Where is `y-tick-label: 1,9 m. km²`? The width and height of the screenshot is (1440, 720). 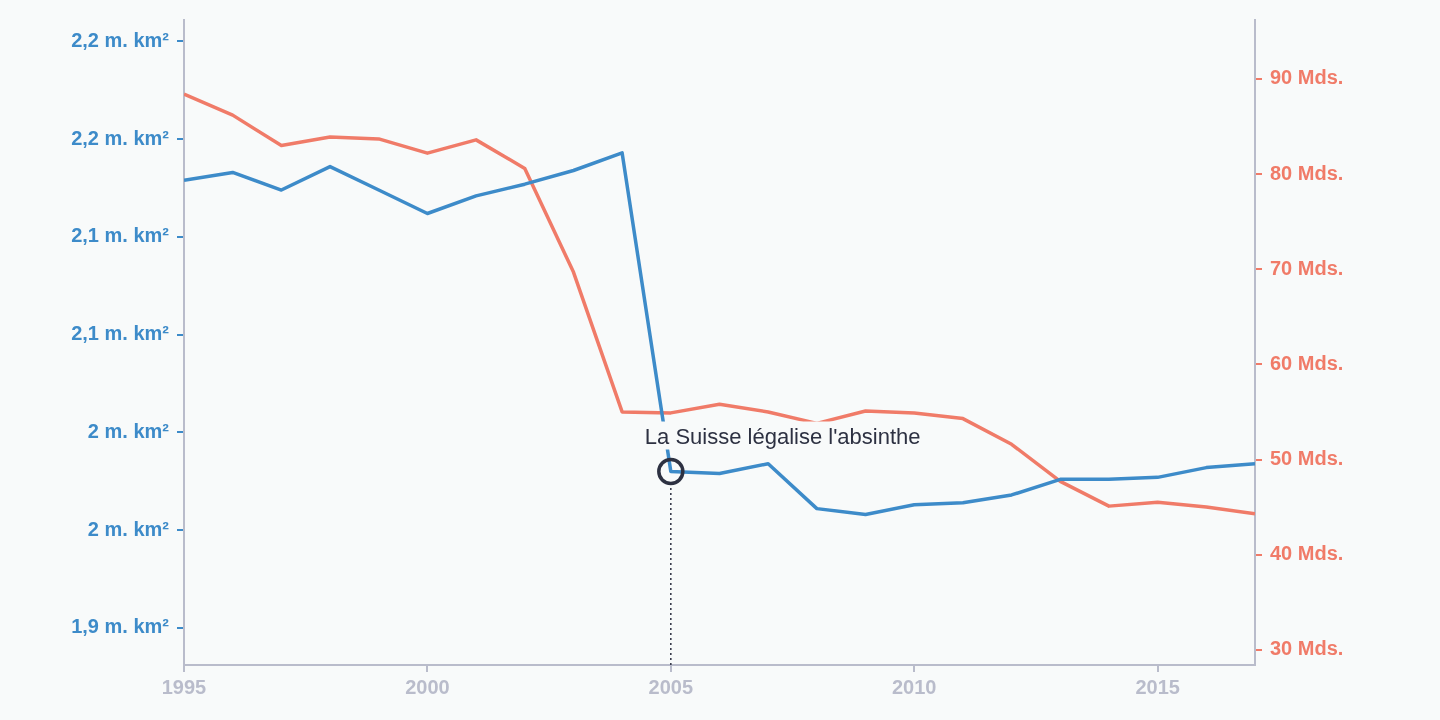 y-tick-label: 1,9 m. km² is located at coordinates (120, 626).